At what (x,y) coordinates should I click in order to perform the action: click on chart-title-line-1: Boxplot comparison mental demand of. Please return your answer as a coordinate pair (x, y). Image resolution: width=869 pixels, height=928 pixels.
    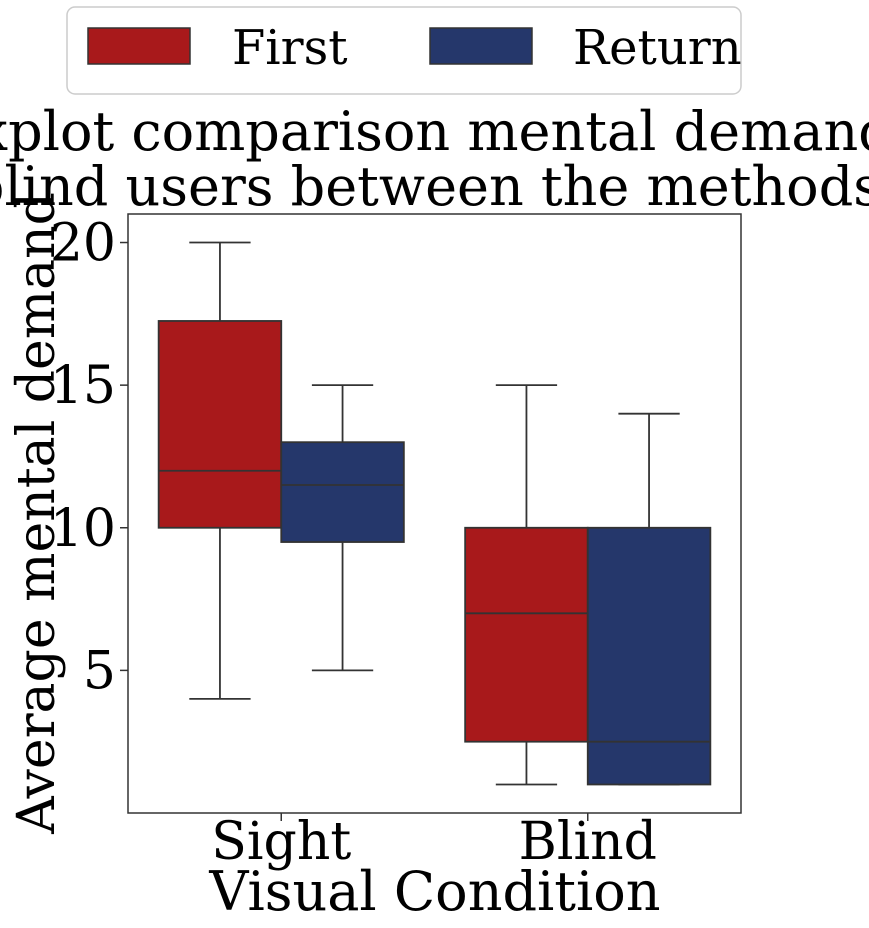
    Looking at the image, I should click on (434, 131).